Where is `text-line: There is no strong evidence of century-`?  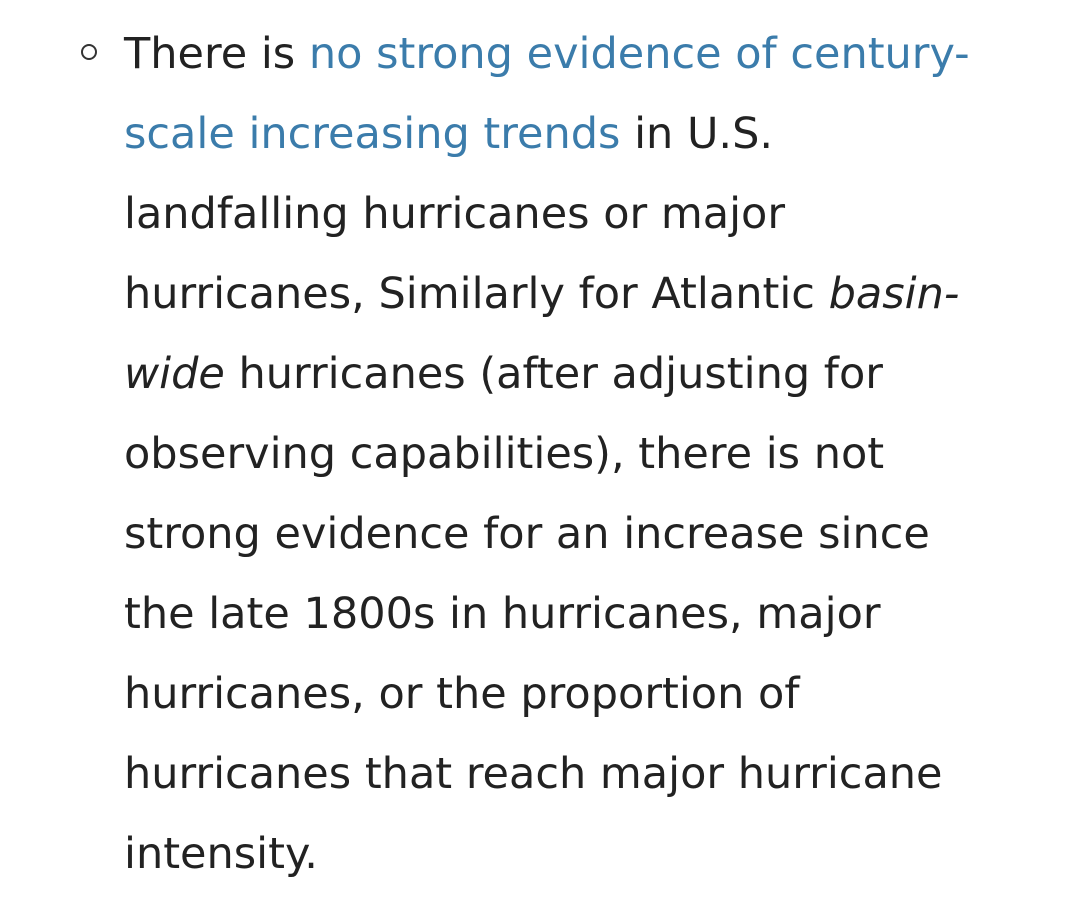 text-line: There is no strong evidence of century- is located at coordinates (547, 54).